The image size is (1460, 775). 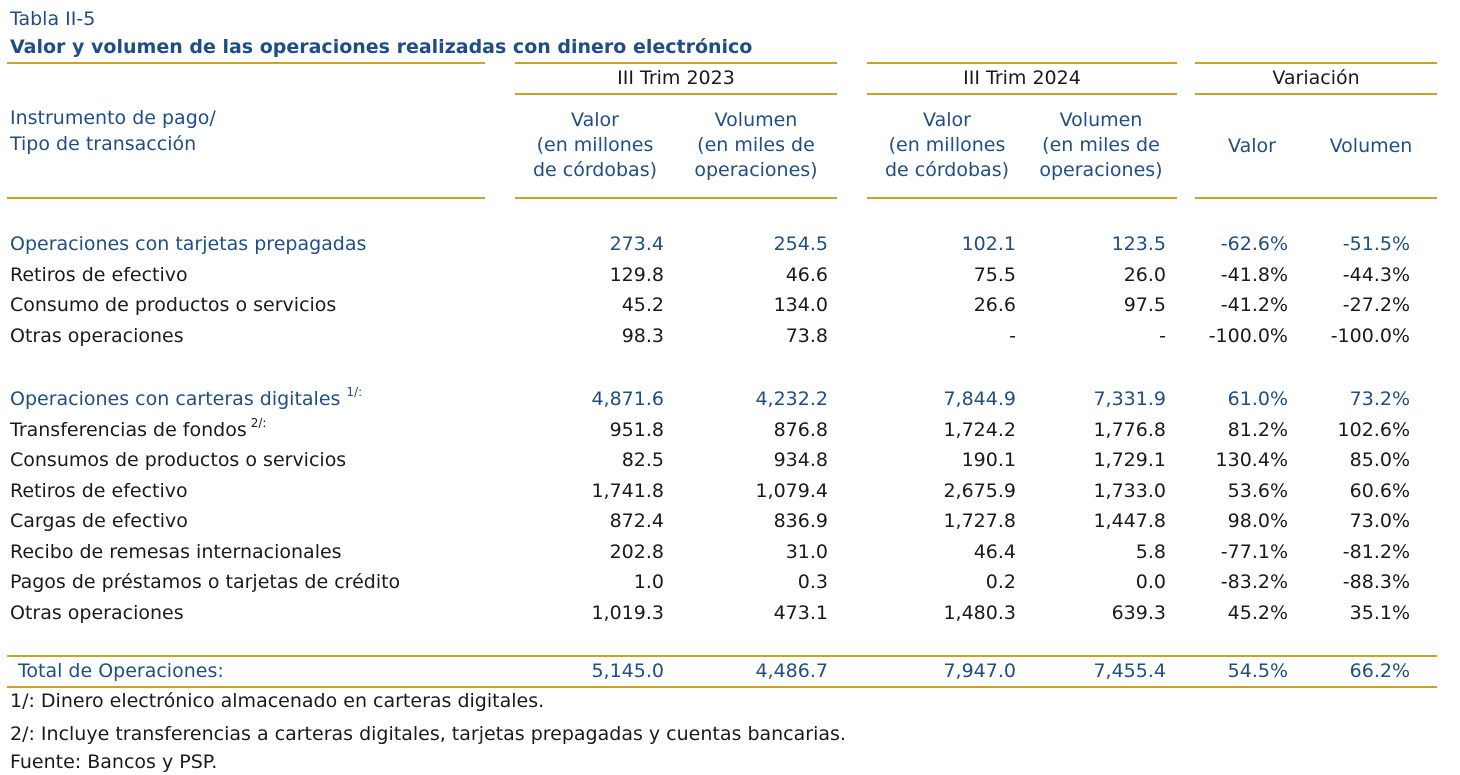 I want to click on section-1-title-cell-5: 73.2%, so click(x=1379, y=399).